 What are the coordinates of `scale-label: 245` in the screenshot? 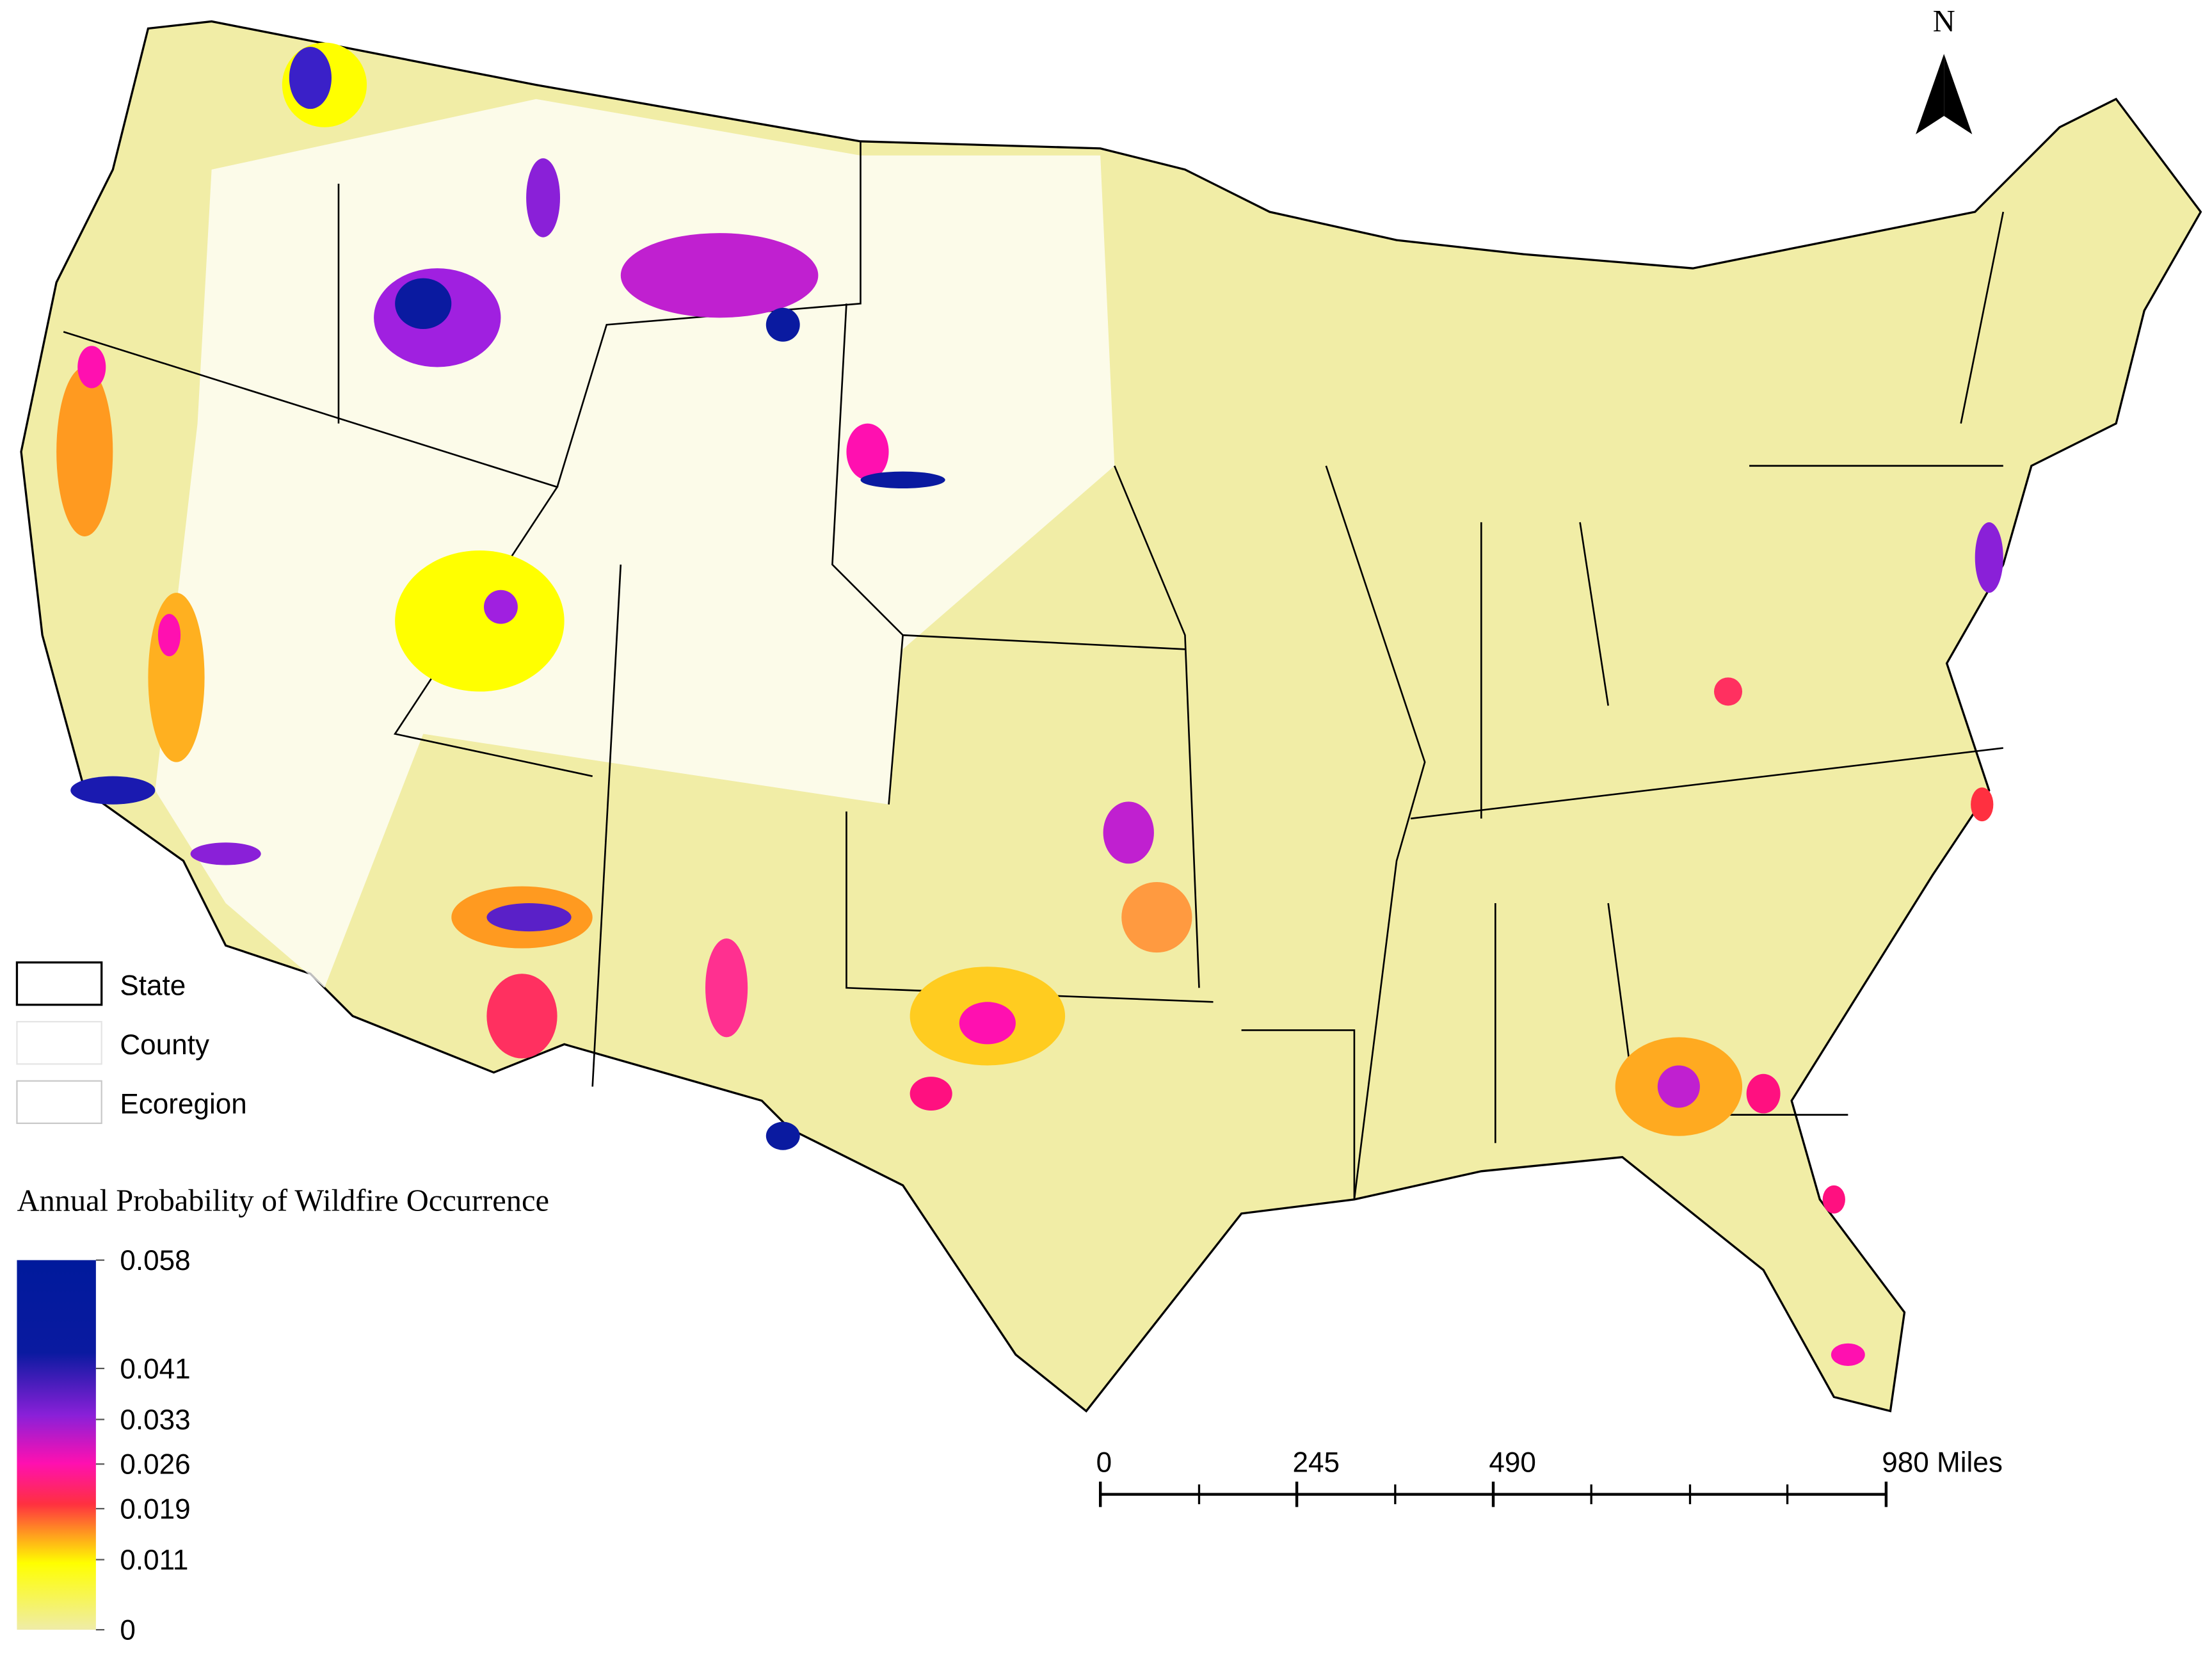 It's located at (1316, 1462).